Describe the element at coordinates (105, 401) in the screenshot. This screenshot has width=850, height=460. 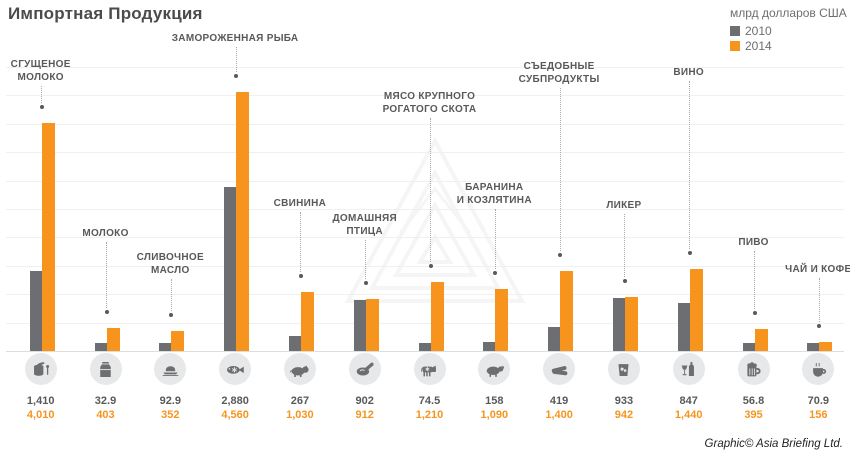
I see `value-2010: 32.9` at that location.